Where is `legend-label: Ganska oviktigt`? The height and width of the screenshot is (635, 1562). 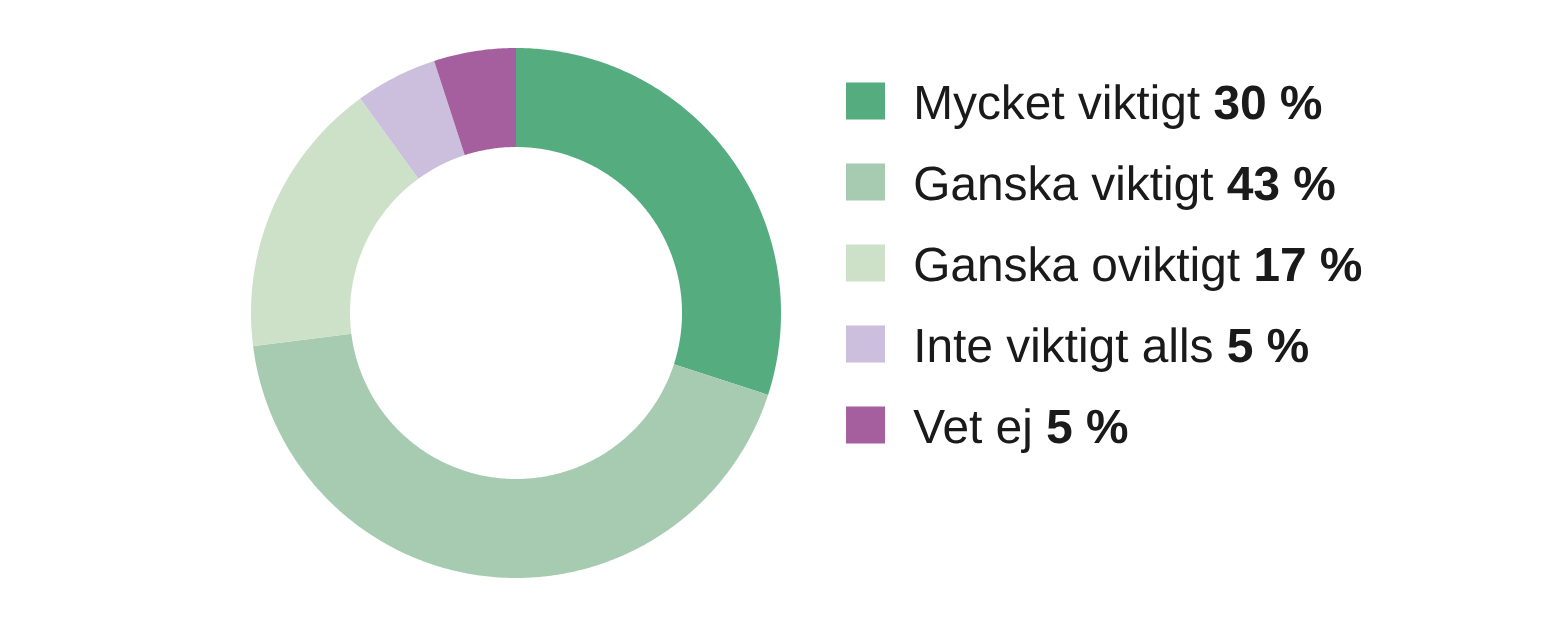 legend-label: Ganska oviktigt is located at coordinates (1077, 268).